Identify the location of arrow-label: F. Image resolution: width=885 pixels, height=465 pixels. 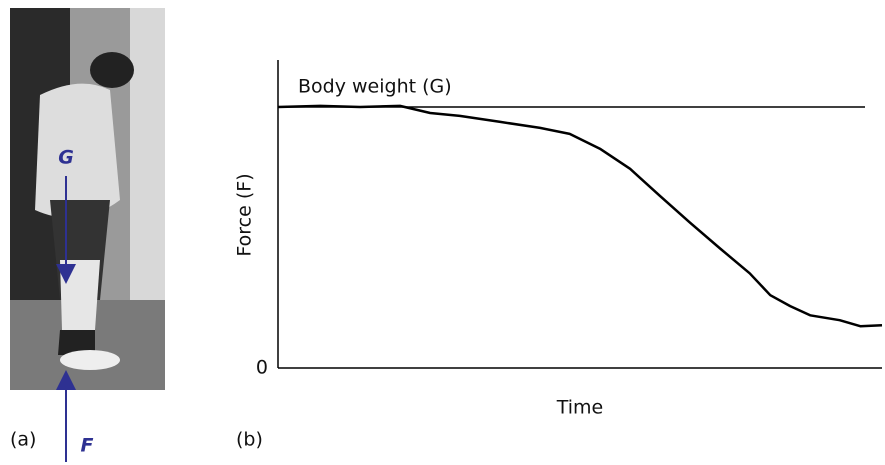
(87, 446).